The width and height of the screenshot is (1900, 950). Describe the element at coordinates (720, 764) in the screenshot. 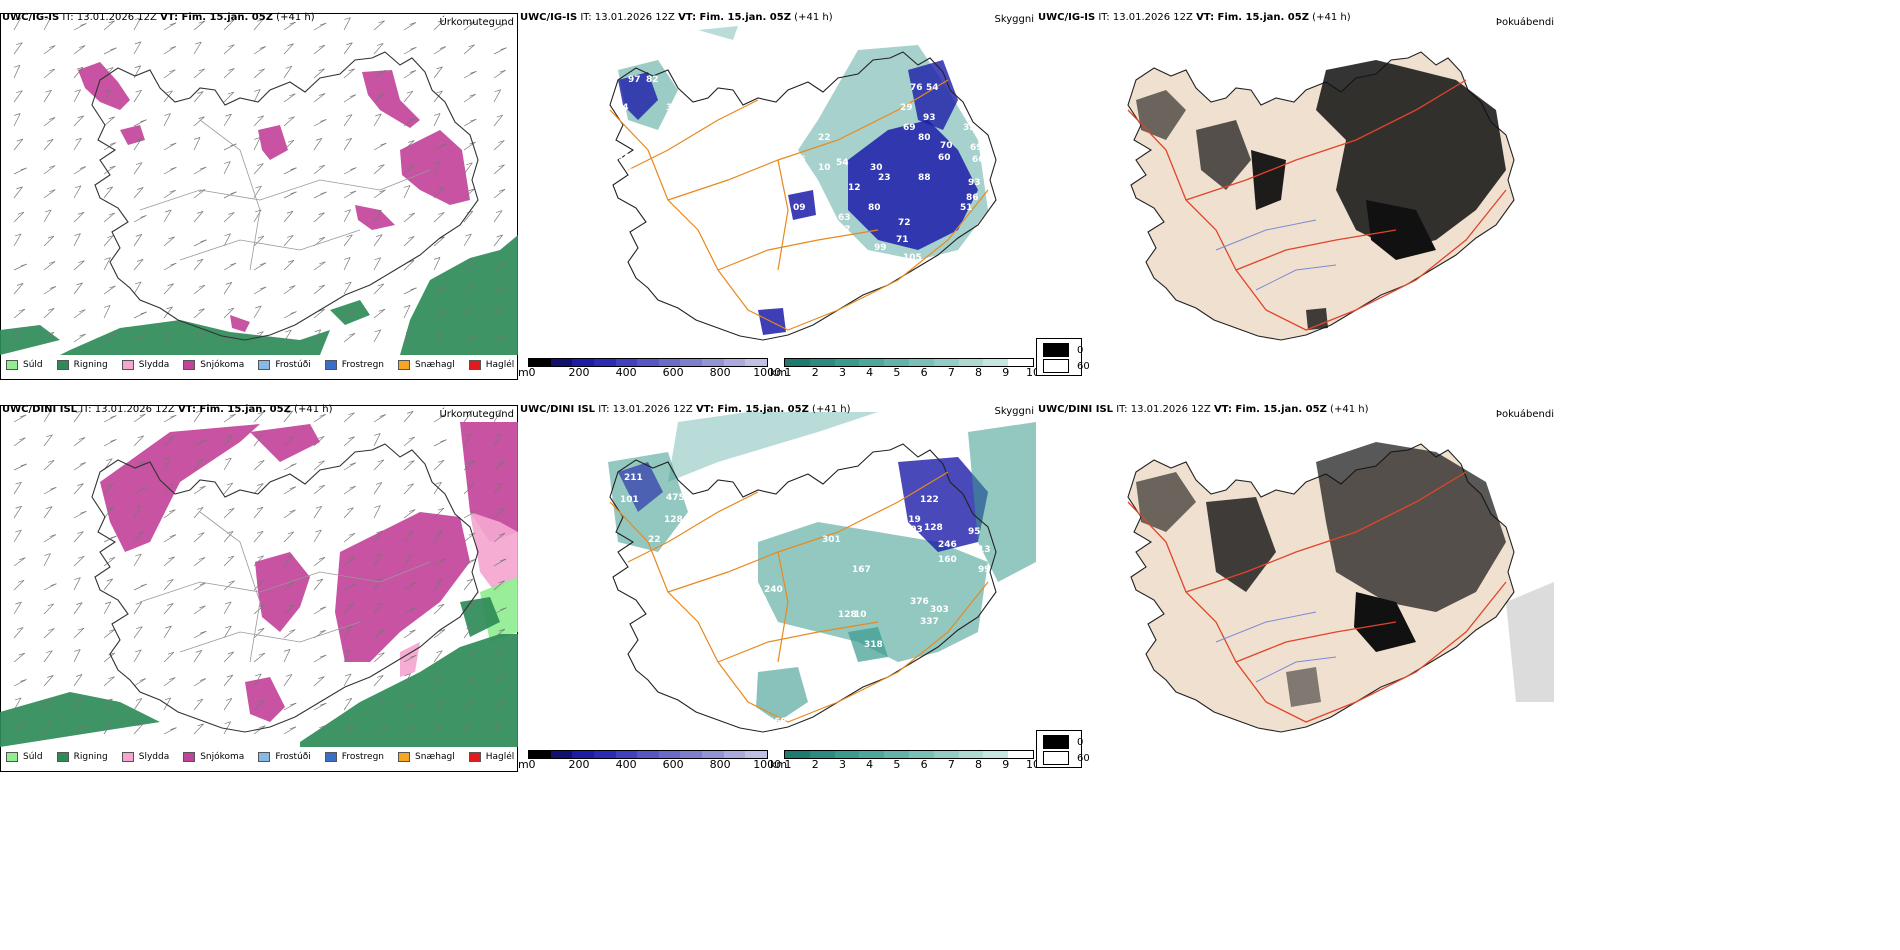

I see `scale-tick-label: 800` at that location.